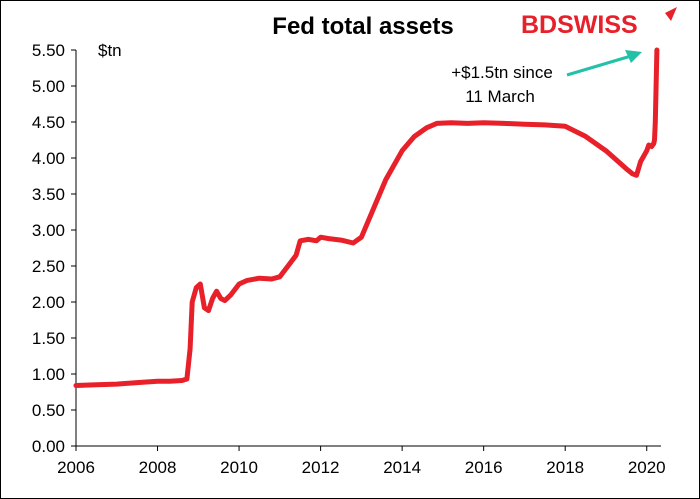 The width and height of the screenshot is (700, 499). Describe the element at coordinates (48, 302) in the screenshot. I see `y-tick-label: 2.00` at that location.